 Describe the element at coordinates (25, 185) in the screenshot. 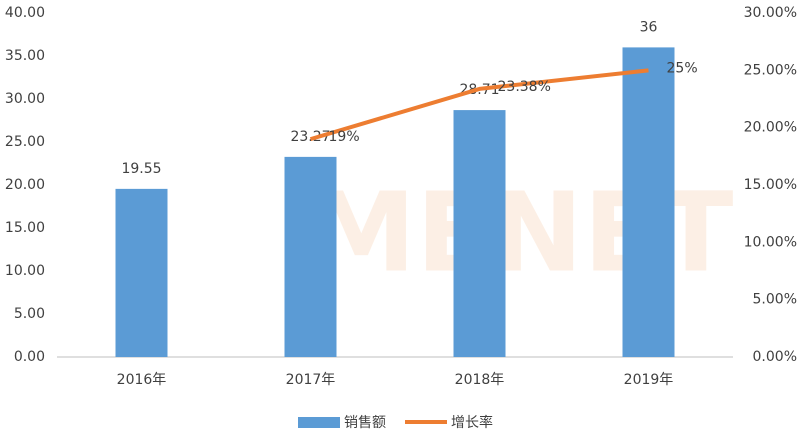

I see `y-tick-label: 20.00` at that location.